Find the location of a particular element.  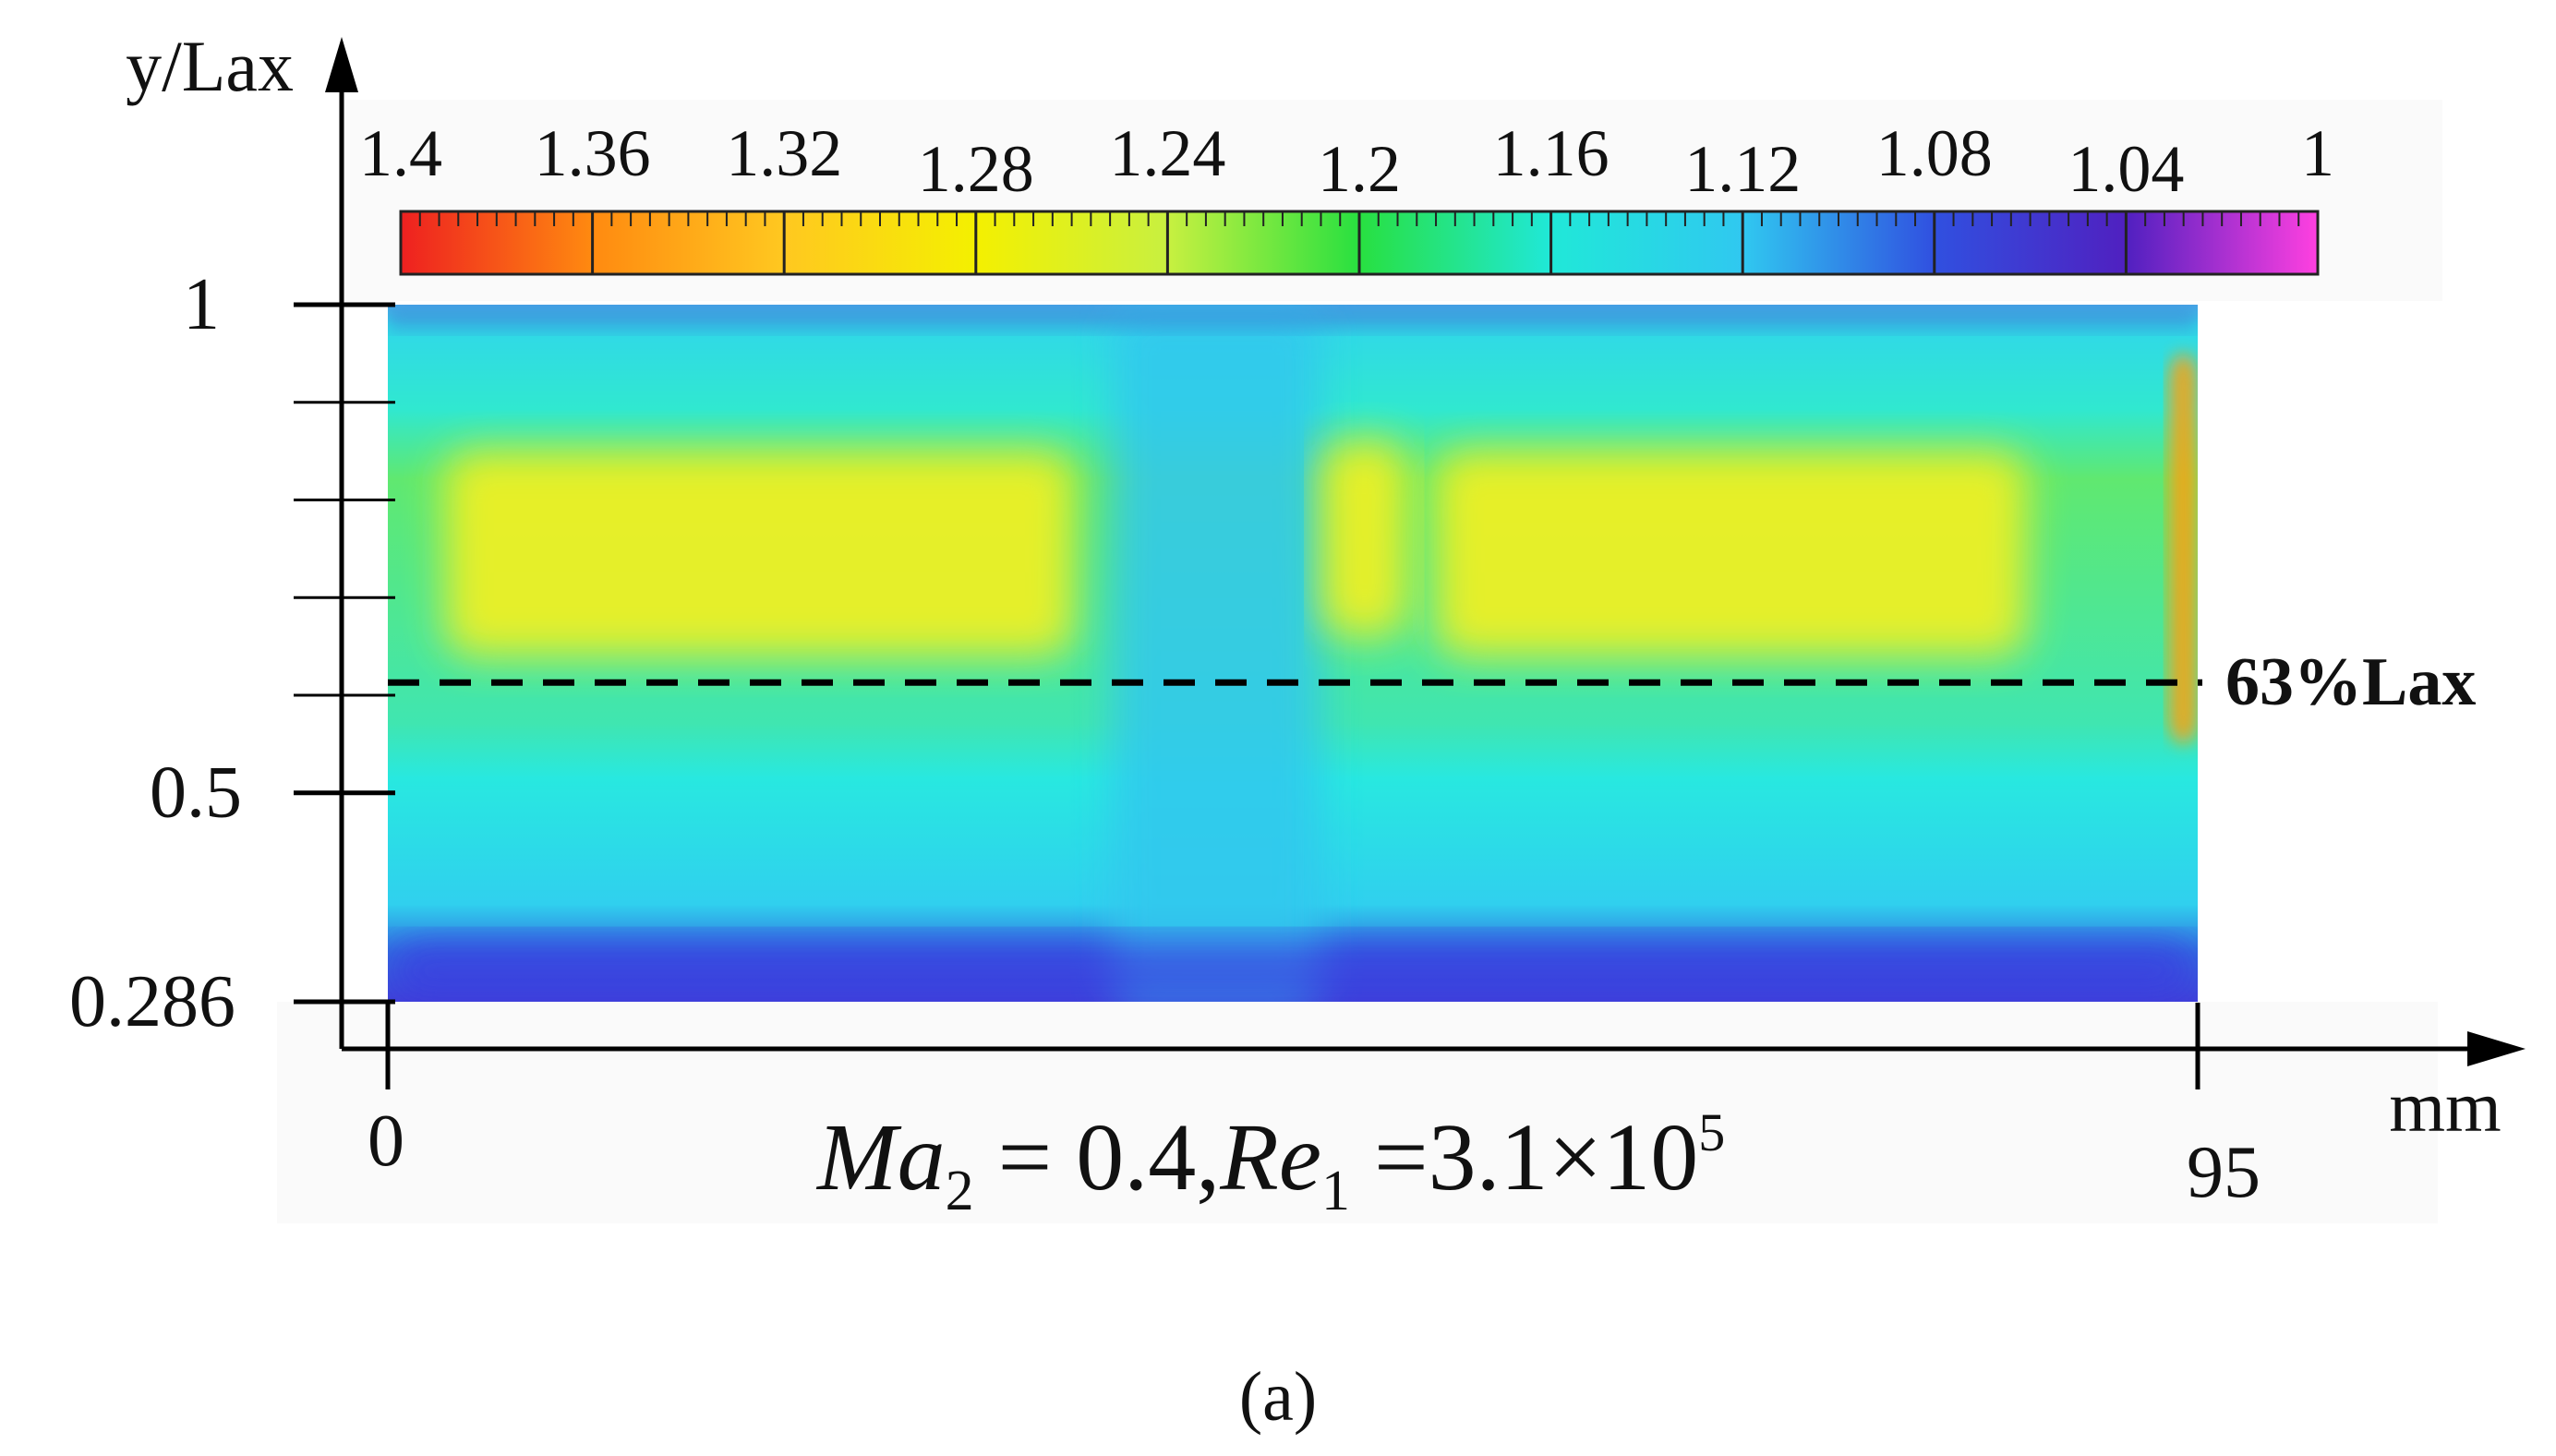

x-axis-label: mm is located at coordinates (2445, 1106).